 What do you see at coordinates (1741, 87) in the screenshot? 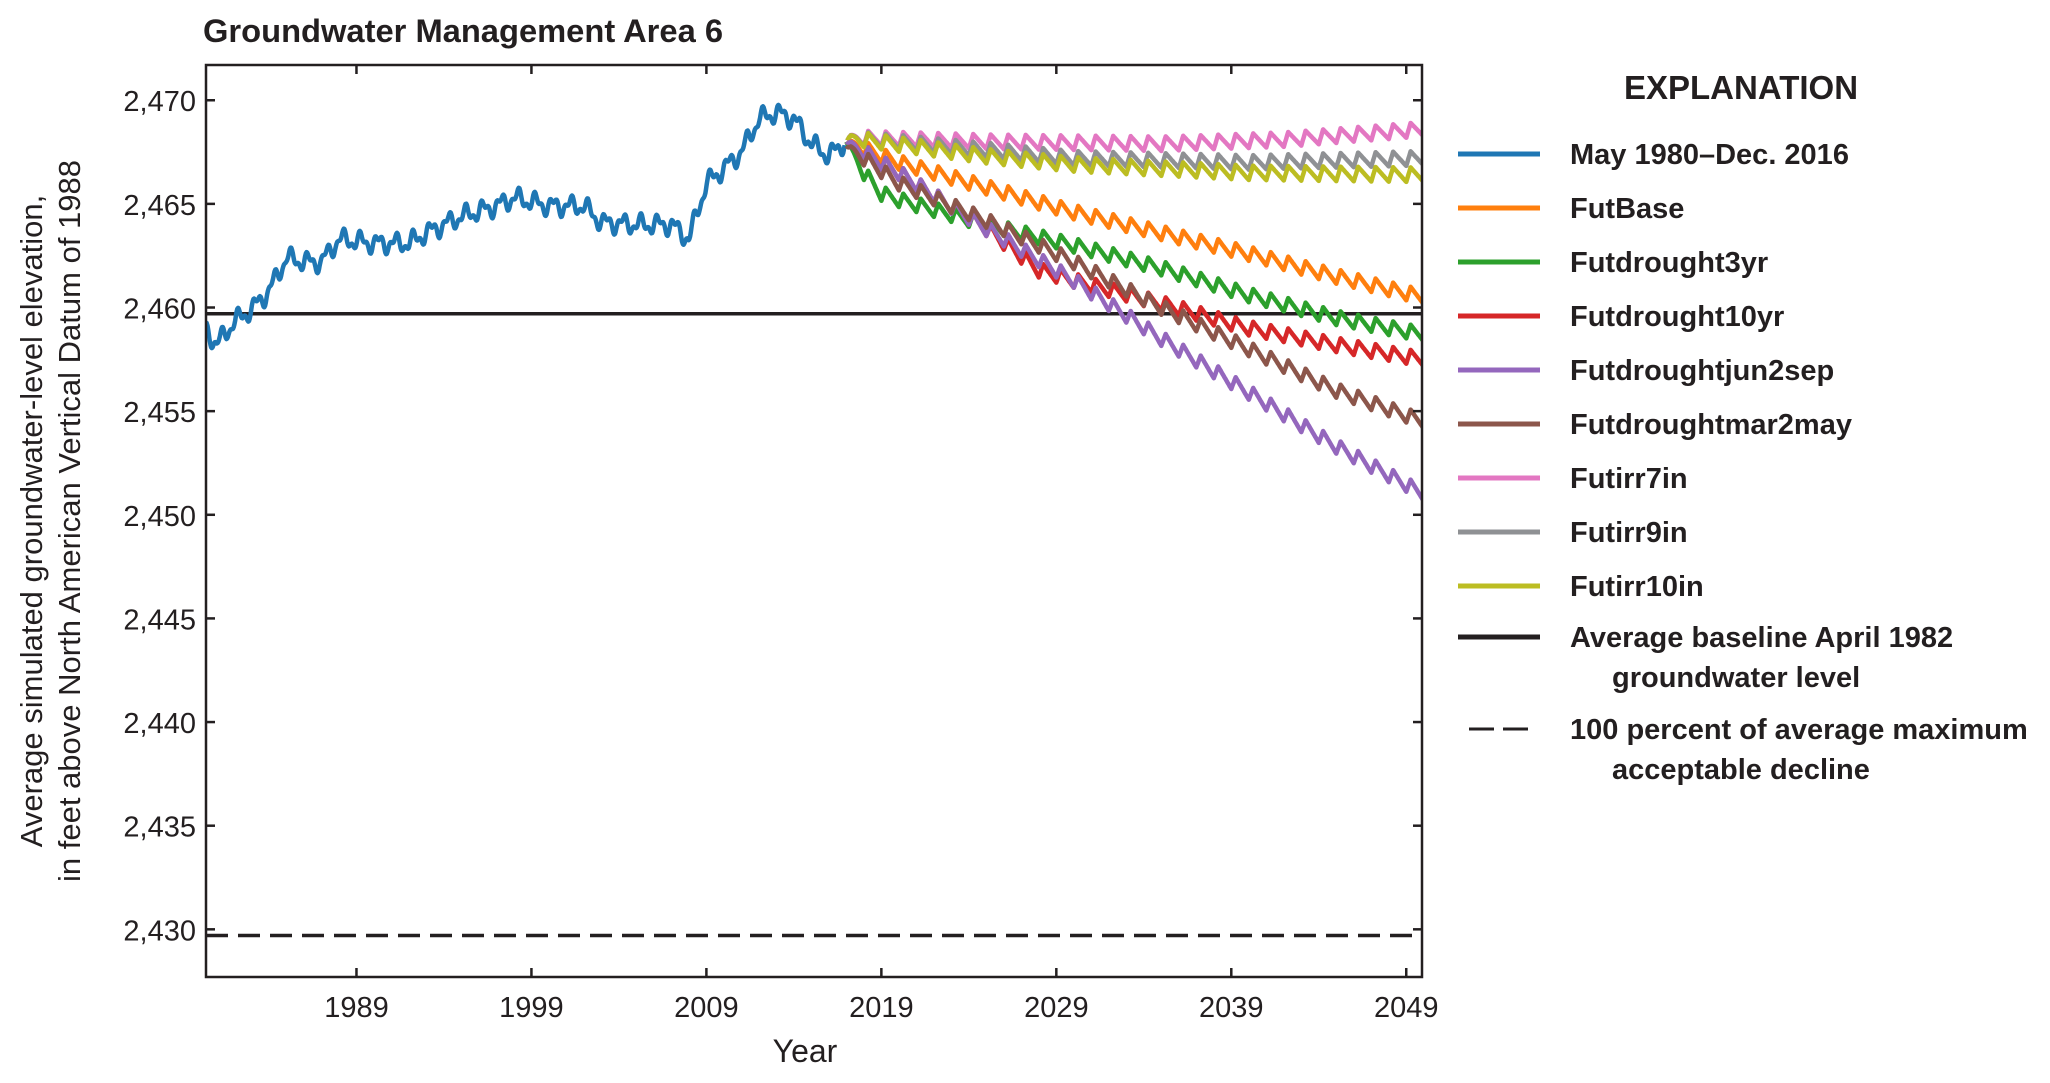
I see `legend-title: EXPLANATION` at bounding box center [1741, 87].